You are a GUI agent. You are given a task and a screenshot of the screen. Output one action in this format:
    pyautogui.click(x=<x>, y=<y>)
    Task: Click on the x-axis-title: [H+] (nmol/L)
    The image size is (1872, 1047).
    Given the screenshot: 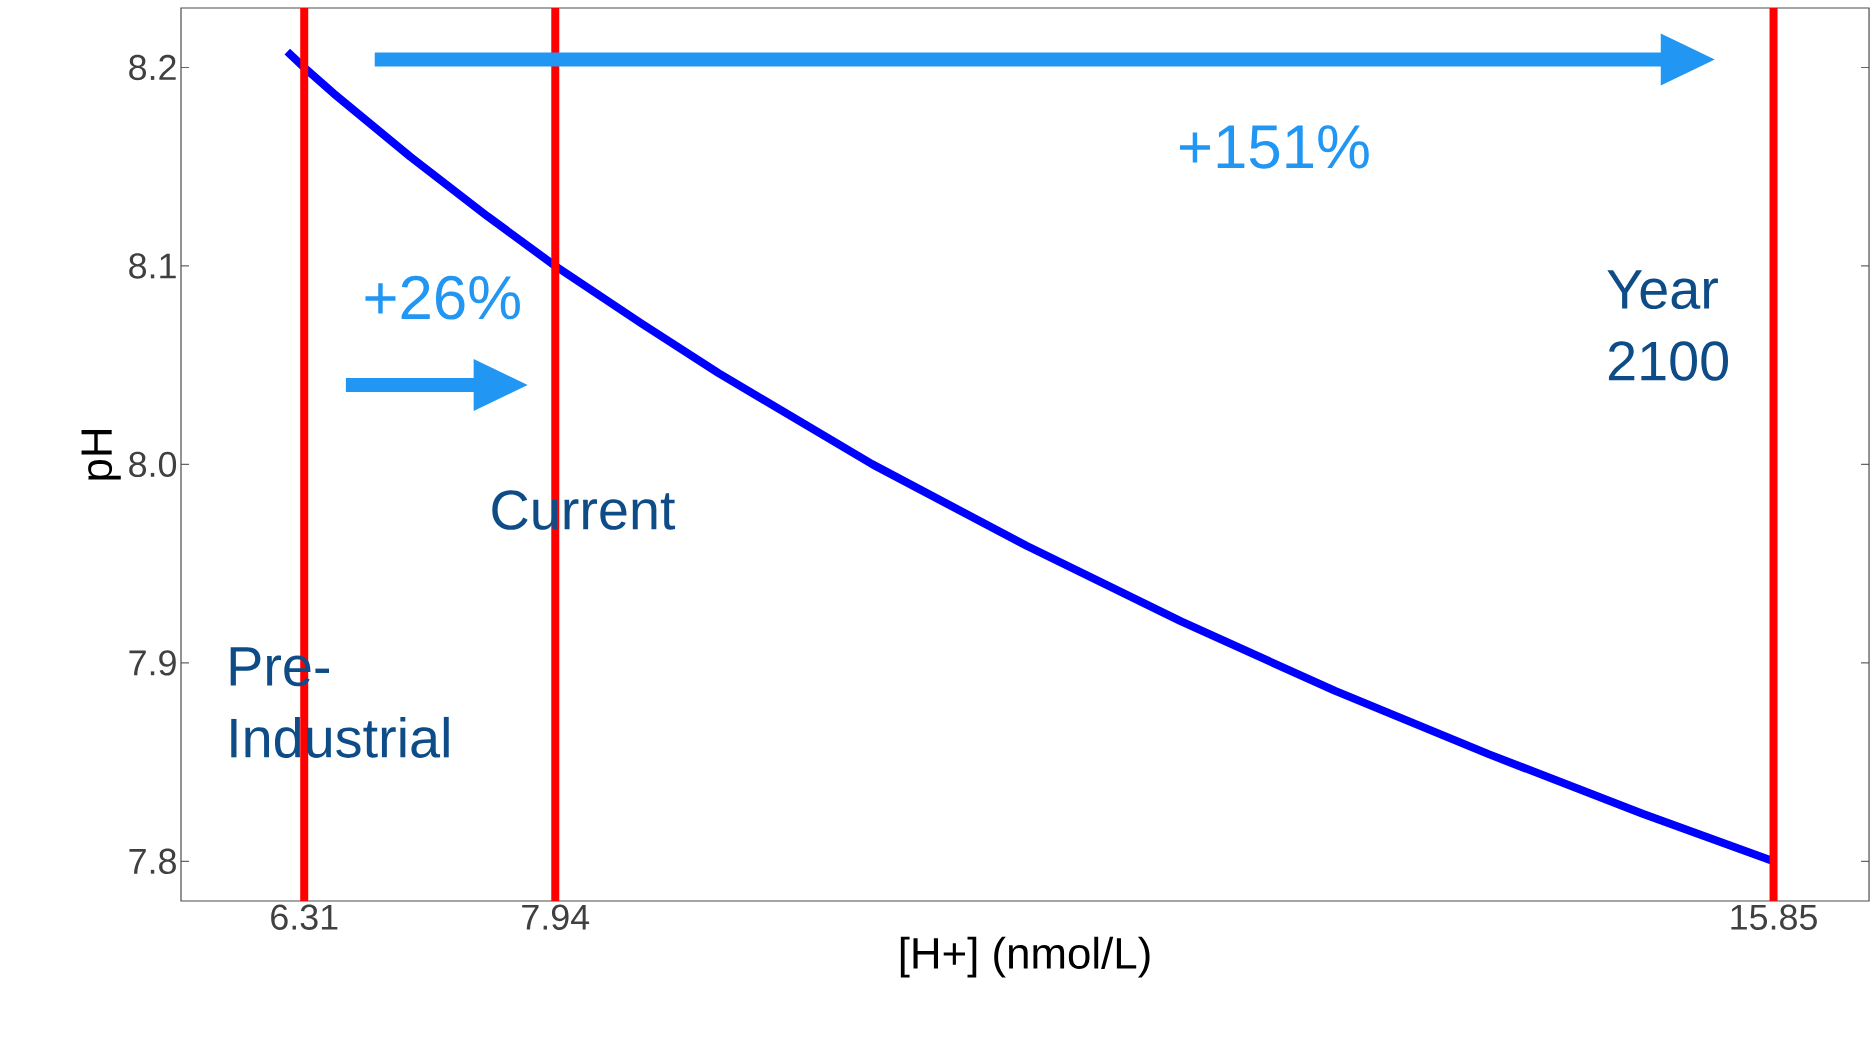 What is the action you would take?
    pyautogui.click(x=1025, y=957)
    